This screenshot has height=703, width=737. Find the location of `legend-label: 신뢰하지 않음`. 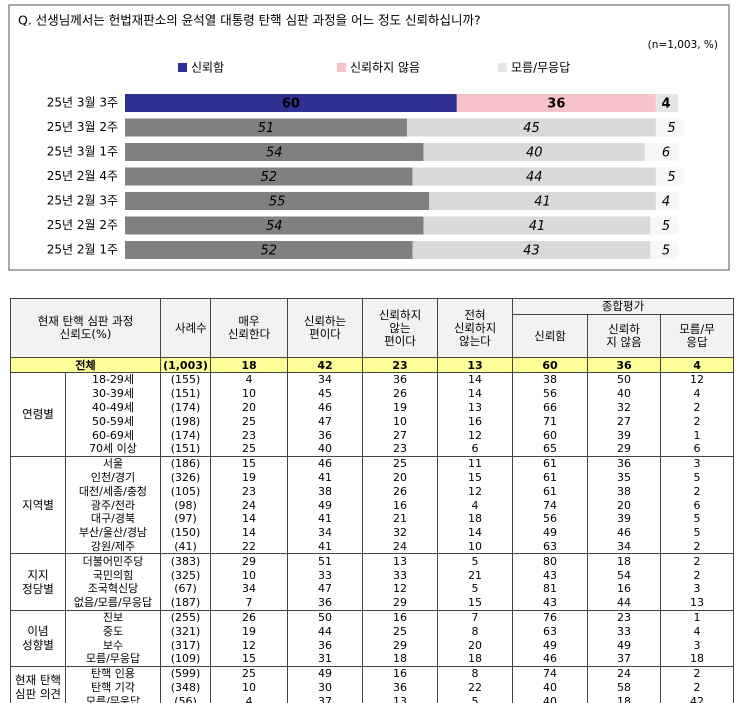

legend-label: 신뢰하지 않음 is located at coordinates (385, 68).